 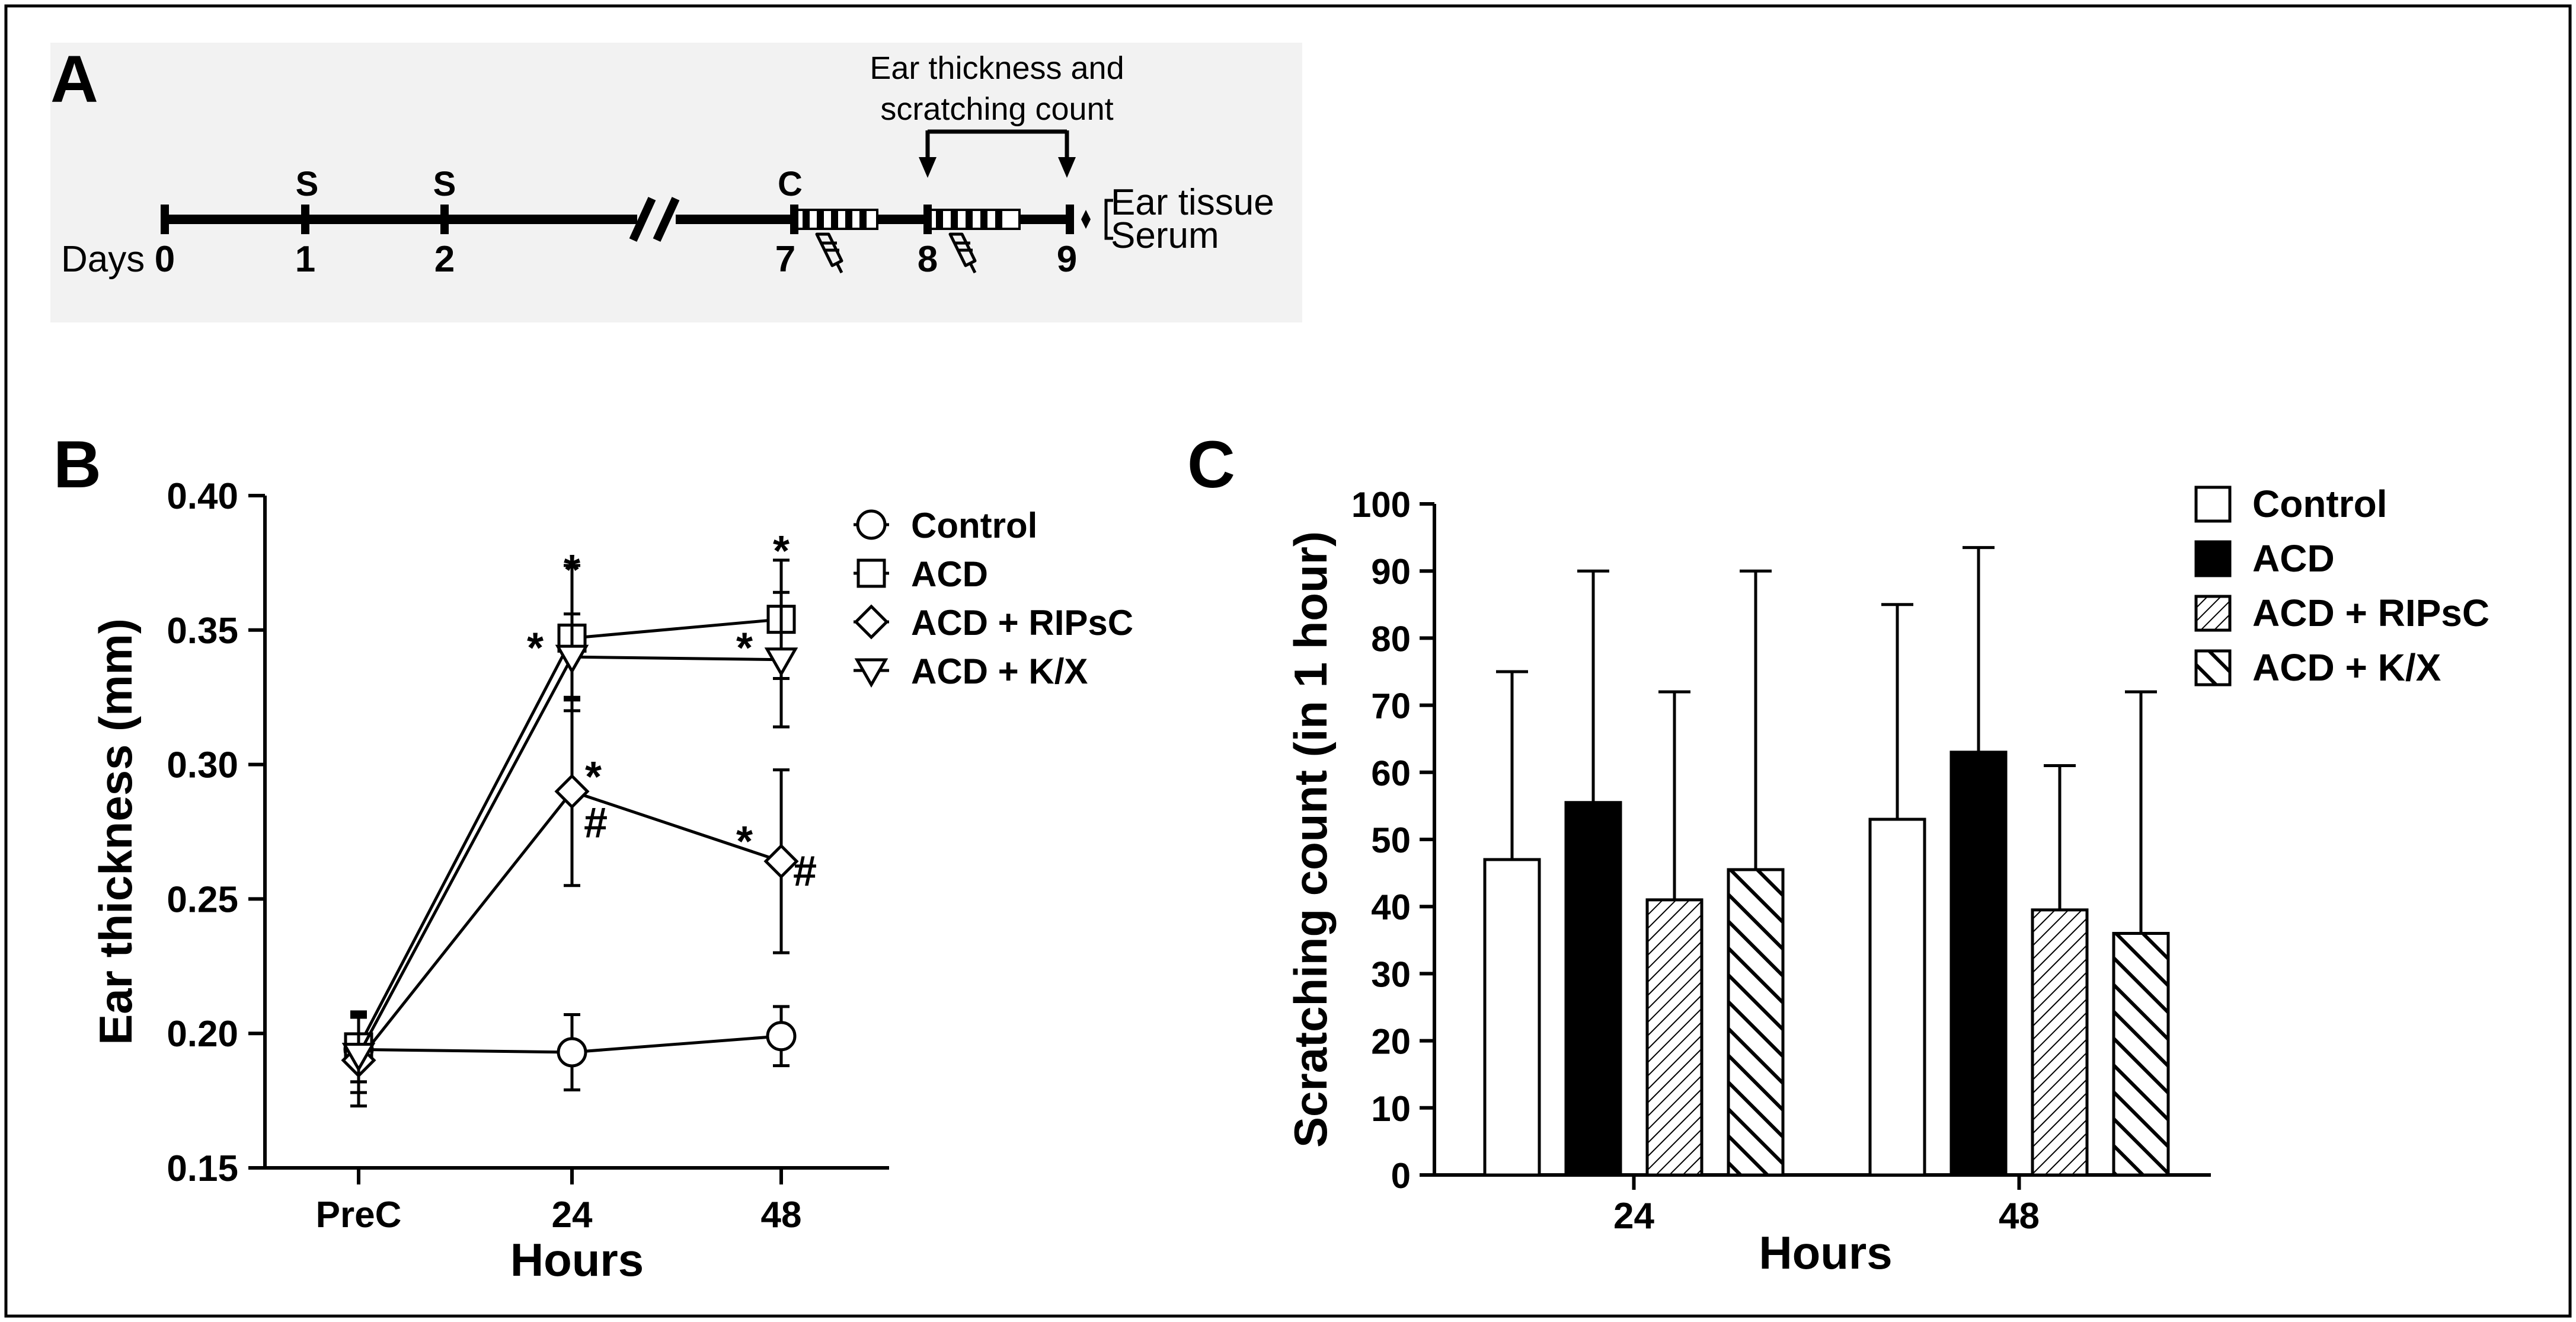 What do you see at coordinates (791, 184) in the screenshot?
I see `challenge-marker: C` at bounding box center [791, 184].